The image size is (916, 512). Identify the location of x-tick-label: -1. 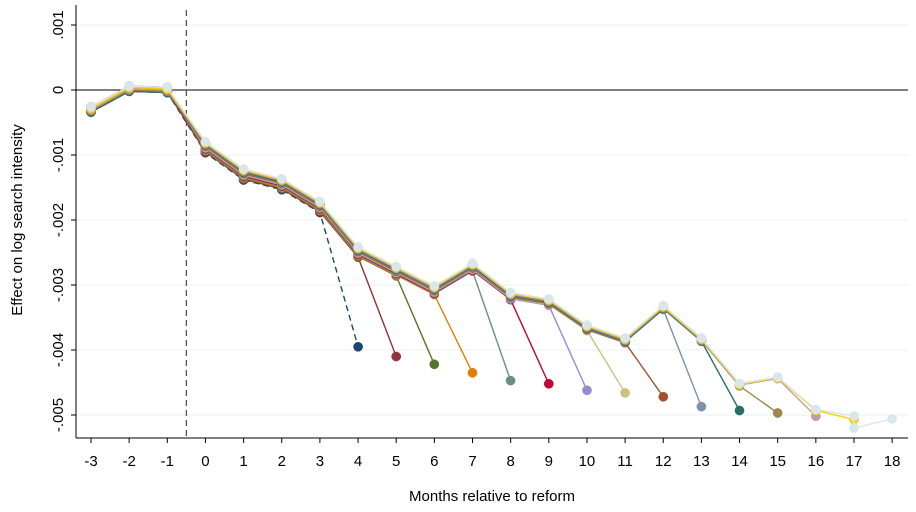
(167, 461).